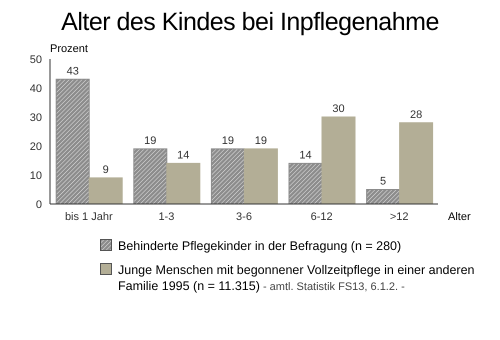 This screenshot has width=500, height=340. Describe the element at coordinates (166, 216) in the screenshot. I see `x-tick-label: 1-3` at that location.